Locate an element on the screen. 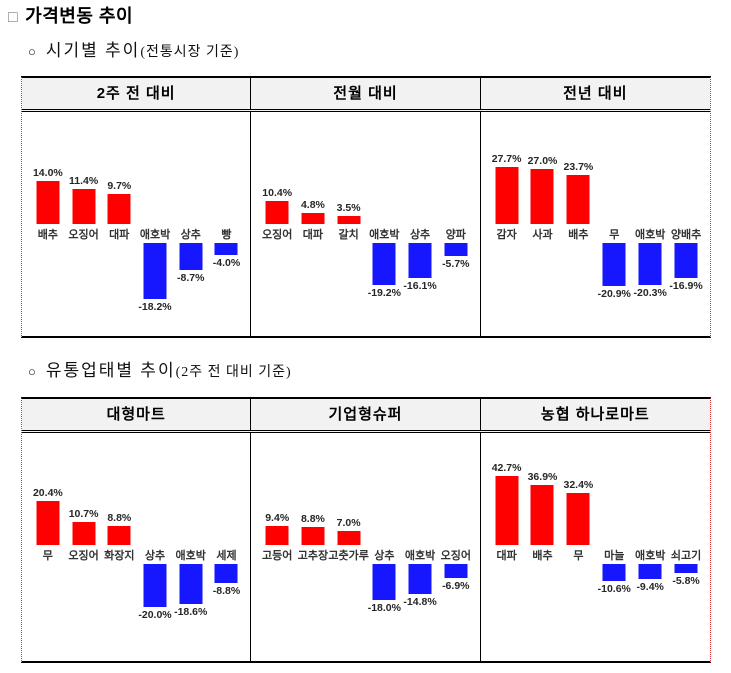  retail-type-header-row: 대형마트 기업형슈퍼 농협 하나로마트 is located at coordinates (366, 416).